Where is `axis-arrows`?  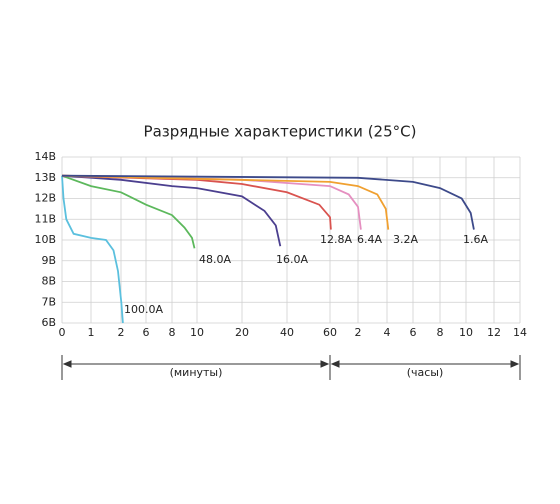
axis-arrows is located at coordinates (291, 367).